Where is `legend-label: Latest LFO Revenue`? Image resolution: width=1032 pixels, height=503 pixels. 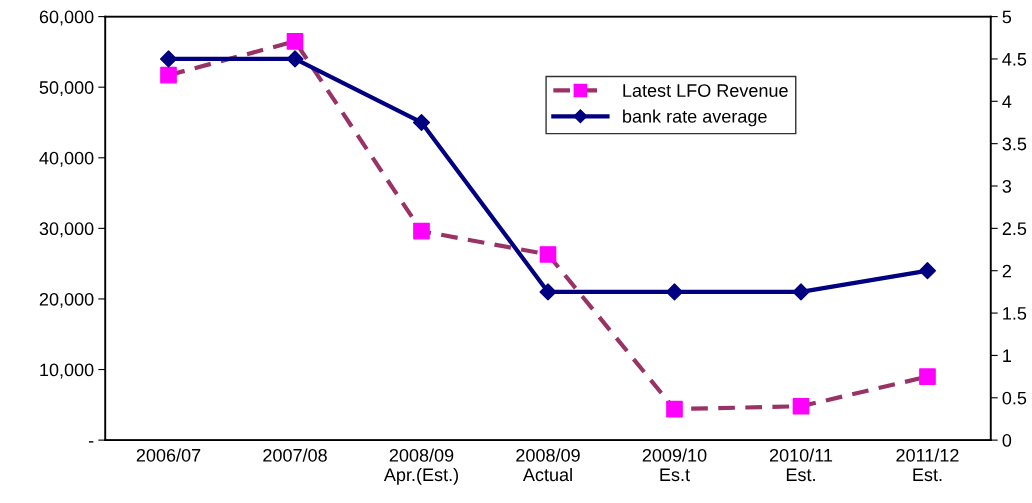
legend-label: Latest LFO Revenue is located at coordinates (705, 90).